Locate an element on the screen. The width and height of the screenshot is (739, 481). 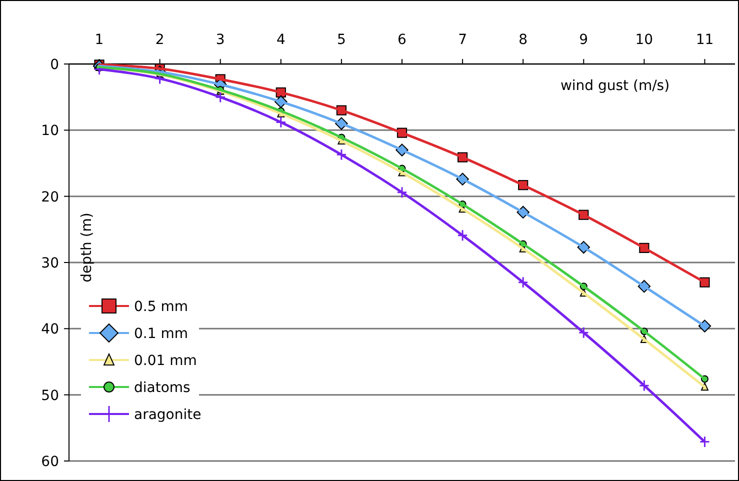
legend-label: 0.5 mm is located at coordinates (161, 307).